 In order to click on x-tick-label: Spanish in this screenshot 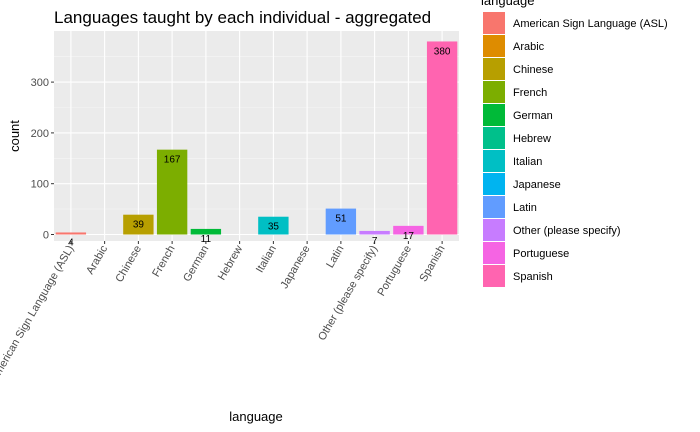, I will do `click(432, 264)`.